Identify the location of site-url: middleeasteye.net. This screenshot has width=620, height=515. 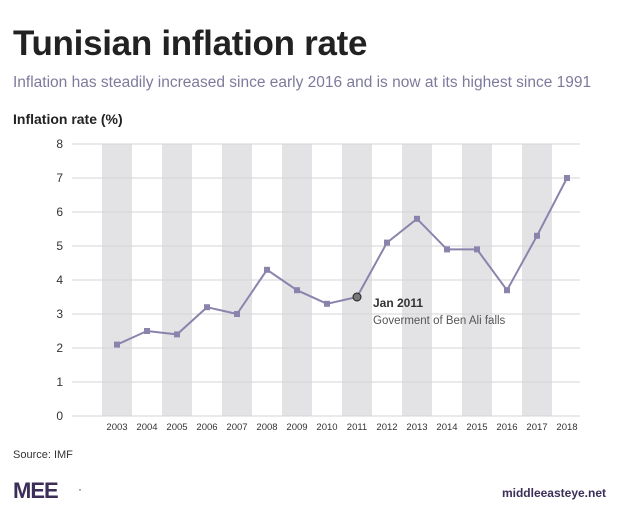
(553, 493).